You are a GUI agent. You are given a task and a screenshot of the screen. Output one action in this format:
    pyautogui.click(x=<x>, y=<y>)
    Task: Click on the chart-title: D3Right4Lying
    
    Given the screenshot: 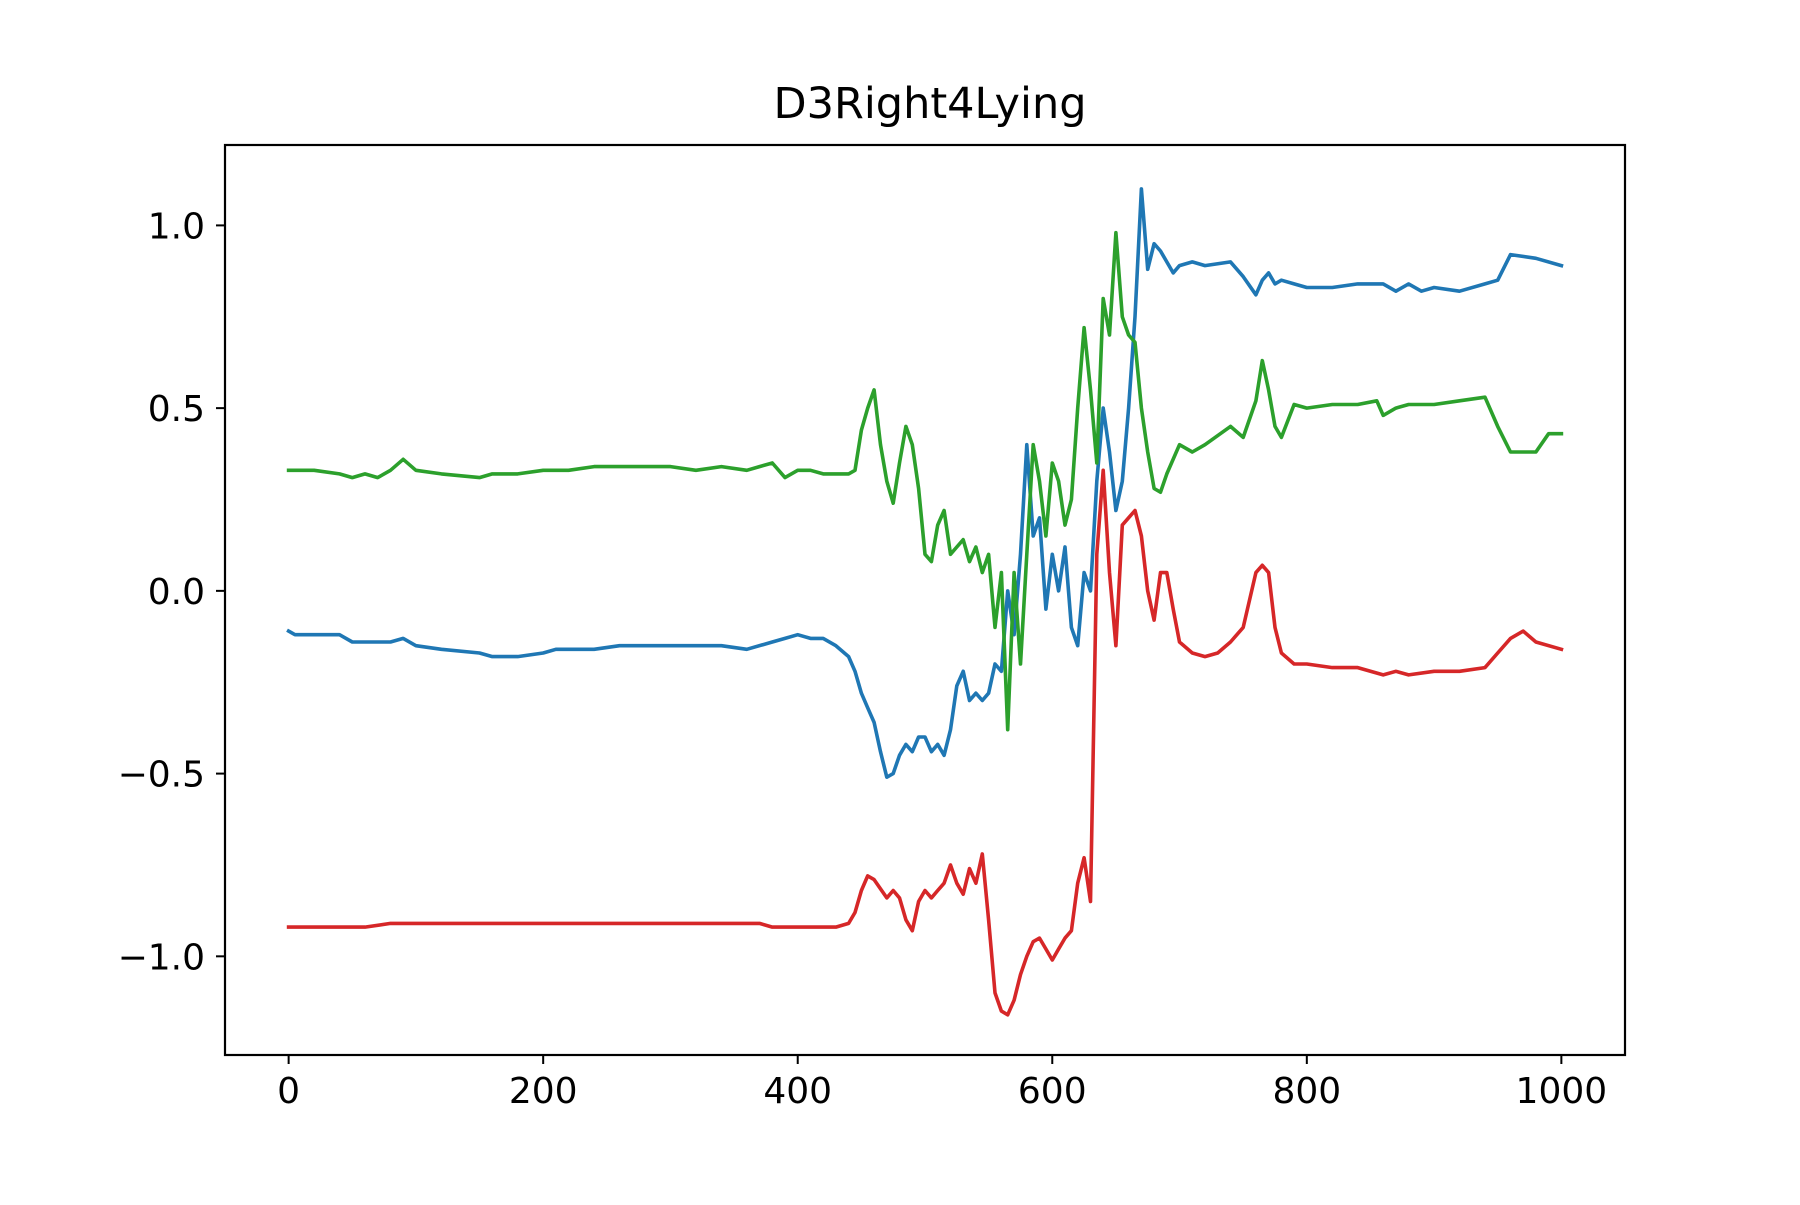 What is the action you would take?
    pyautogui.click(x=929, y=104)
    